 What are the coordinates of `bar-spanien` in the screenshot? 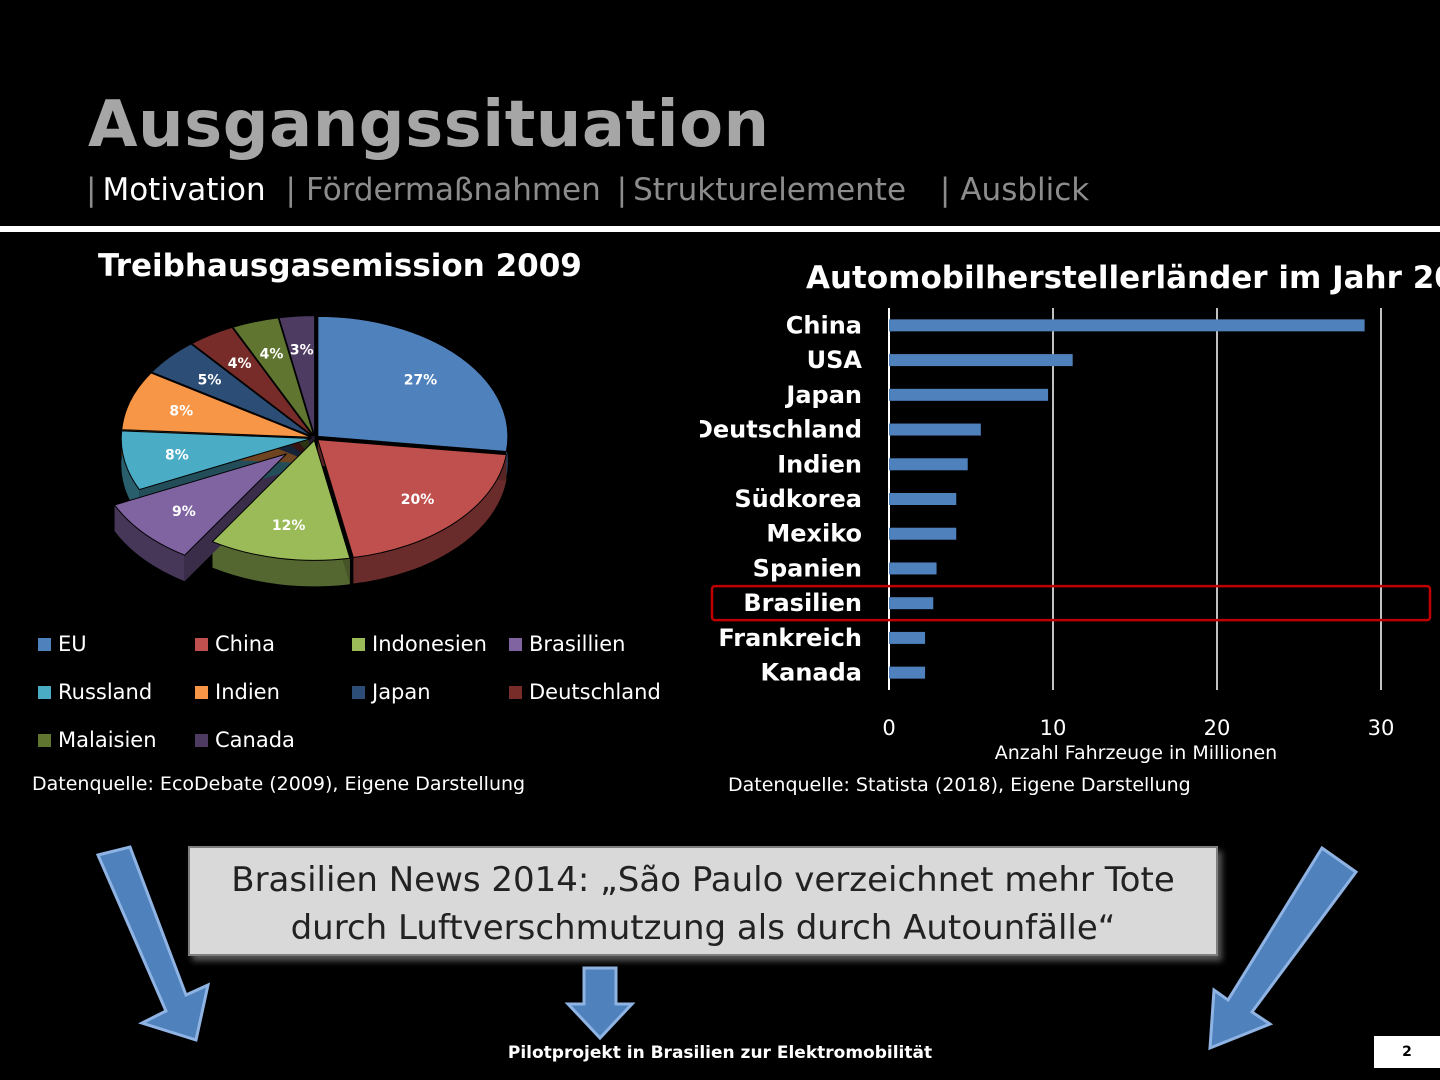 It's located at (913, 568).